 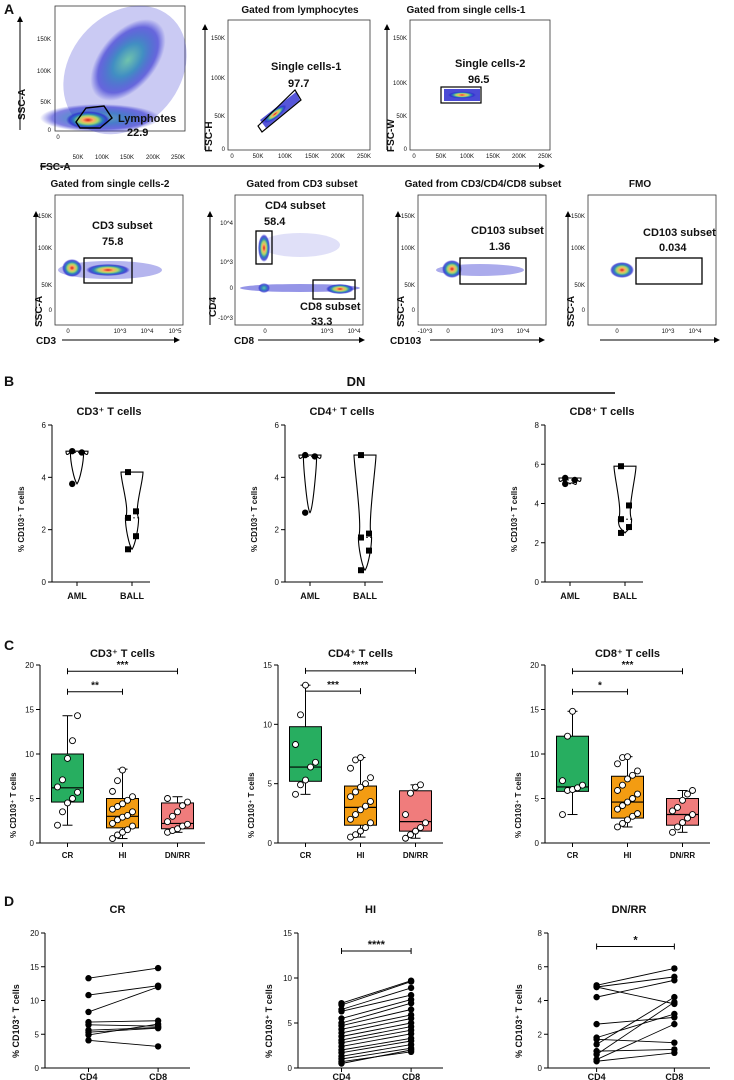 I want to click on paired-chart: DN/RR 0 2 4 6 8 % CD103⁺ T cells CD4 CD8 *, so click(x=612, y=992).